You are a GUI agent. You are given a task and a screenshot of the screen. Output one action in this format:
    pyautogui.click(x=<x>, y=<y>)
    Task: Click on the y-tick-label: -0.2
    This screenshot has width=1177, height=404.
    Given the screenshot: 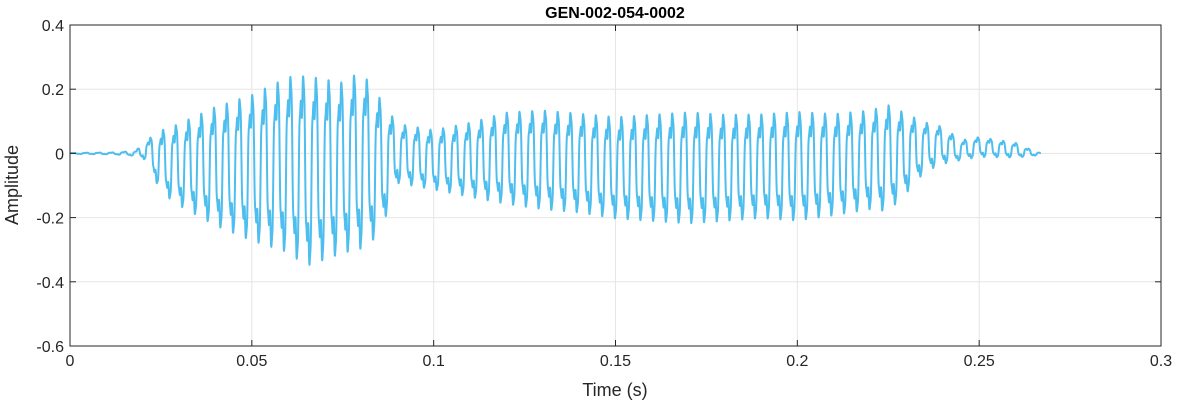 What is the action you would take?
    pyautogui.click(x=50, y=219)
    